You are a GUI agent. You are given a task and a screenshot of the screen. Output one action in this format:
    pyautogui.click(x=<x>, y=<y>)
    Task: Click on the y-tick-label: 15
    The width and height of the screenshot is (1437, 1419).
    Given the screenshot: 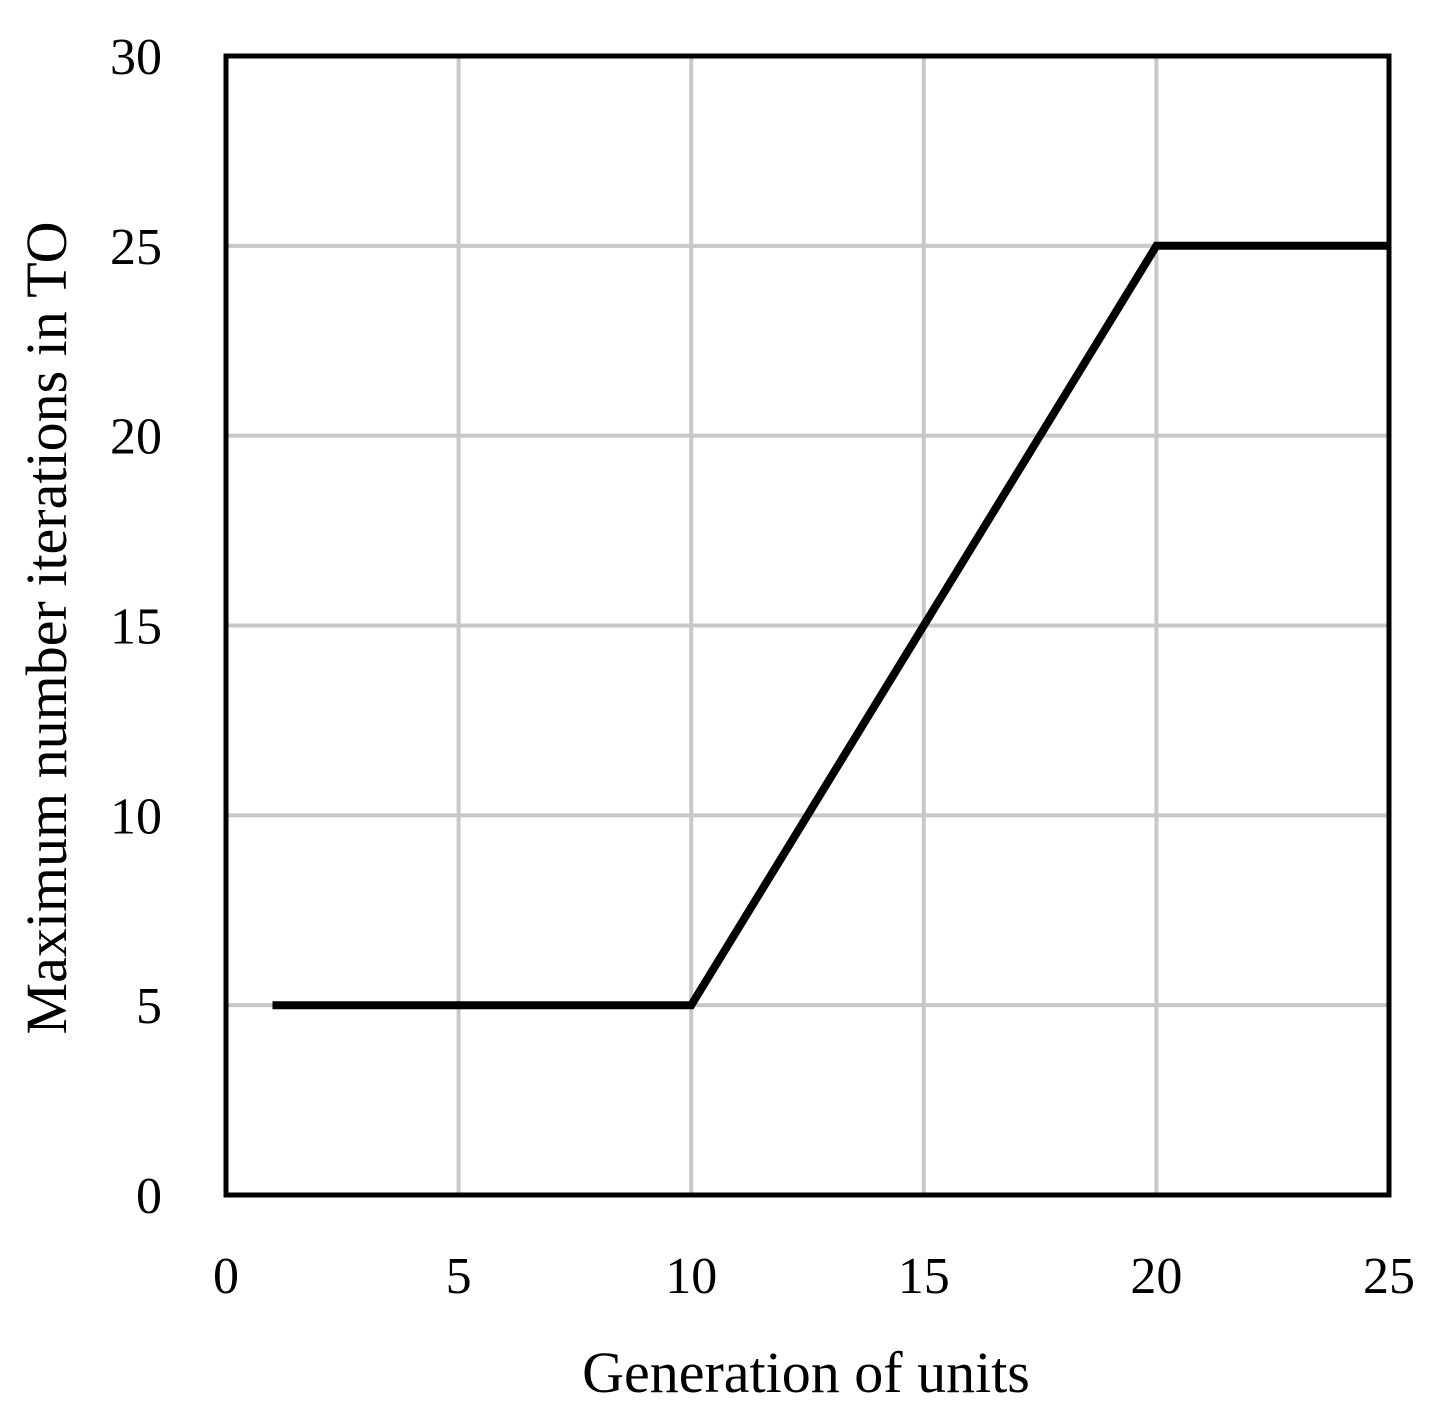 What is the action you would take?
    pyautogui.click(x=136, y=627)
    